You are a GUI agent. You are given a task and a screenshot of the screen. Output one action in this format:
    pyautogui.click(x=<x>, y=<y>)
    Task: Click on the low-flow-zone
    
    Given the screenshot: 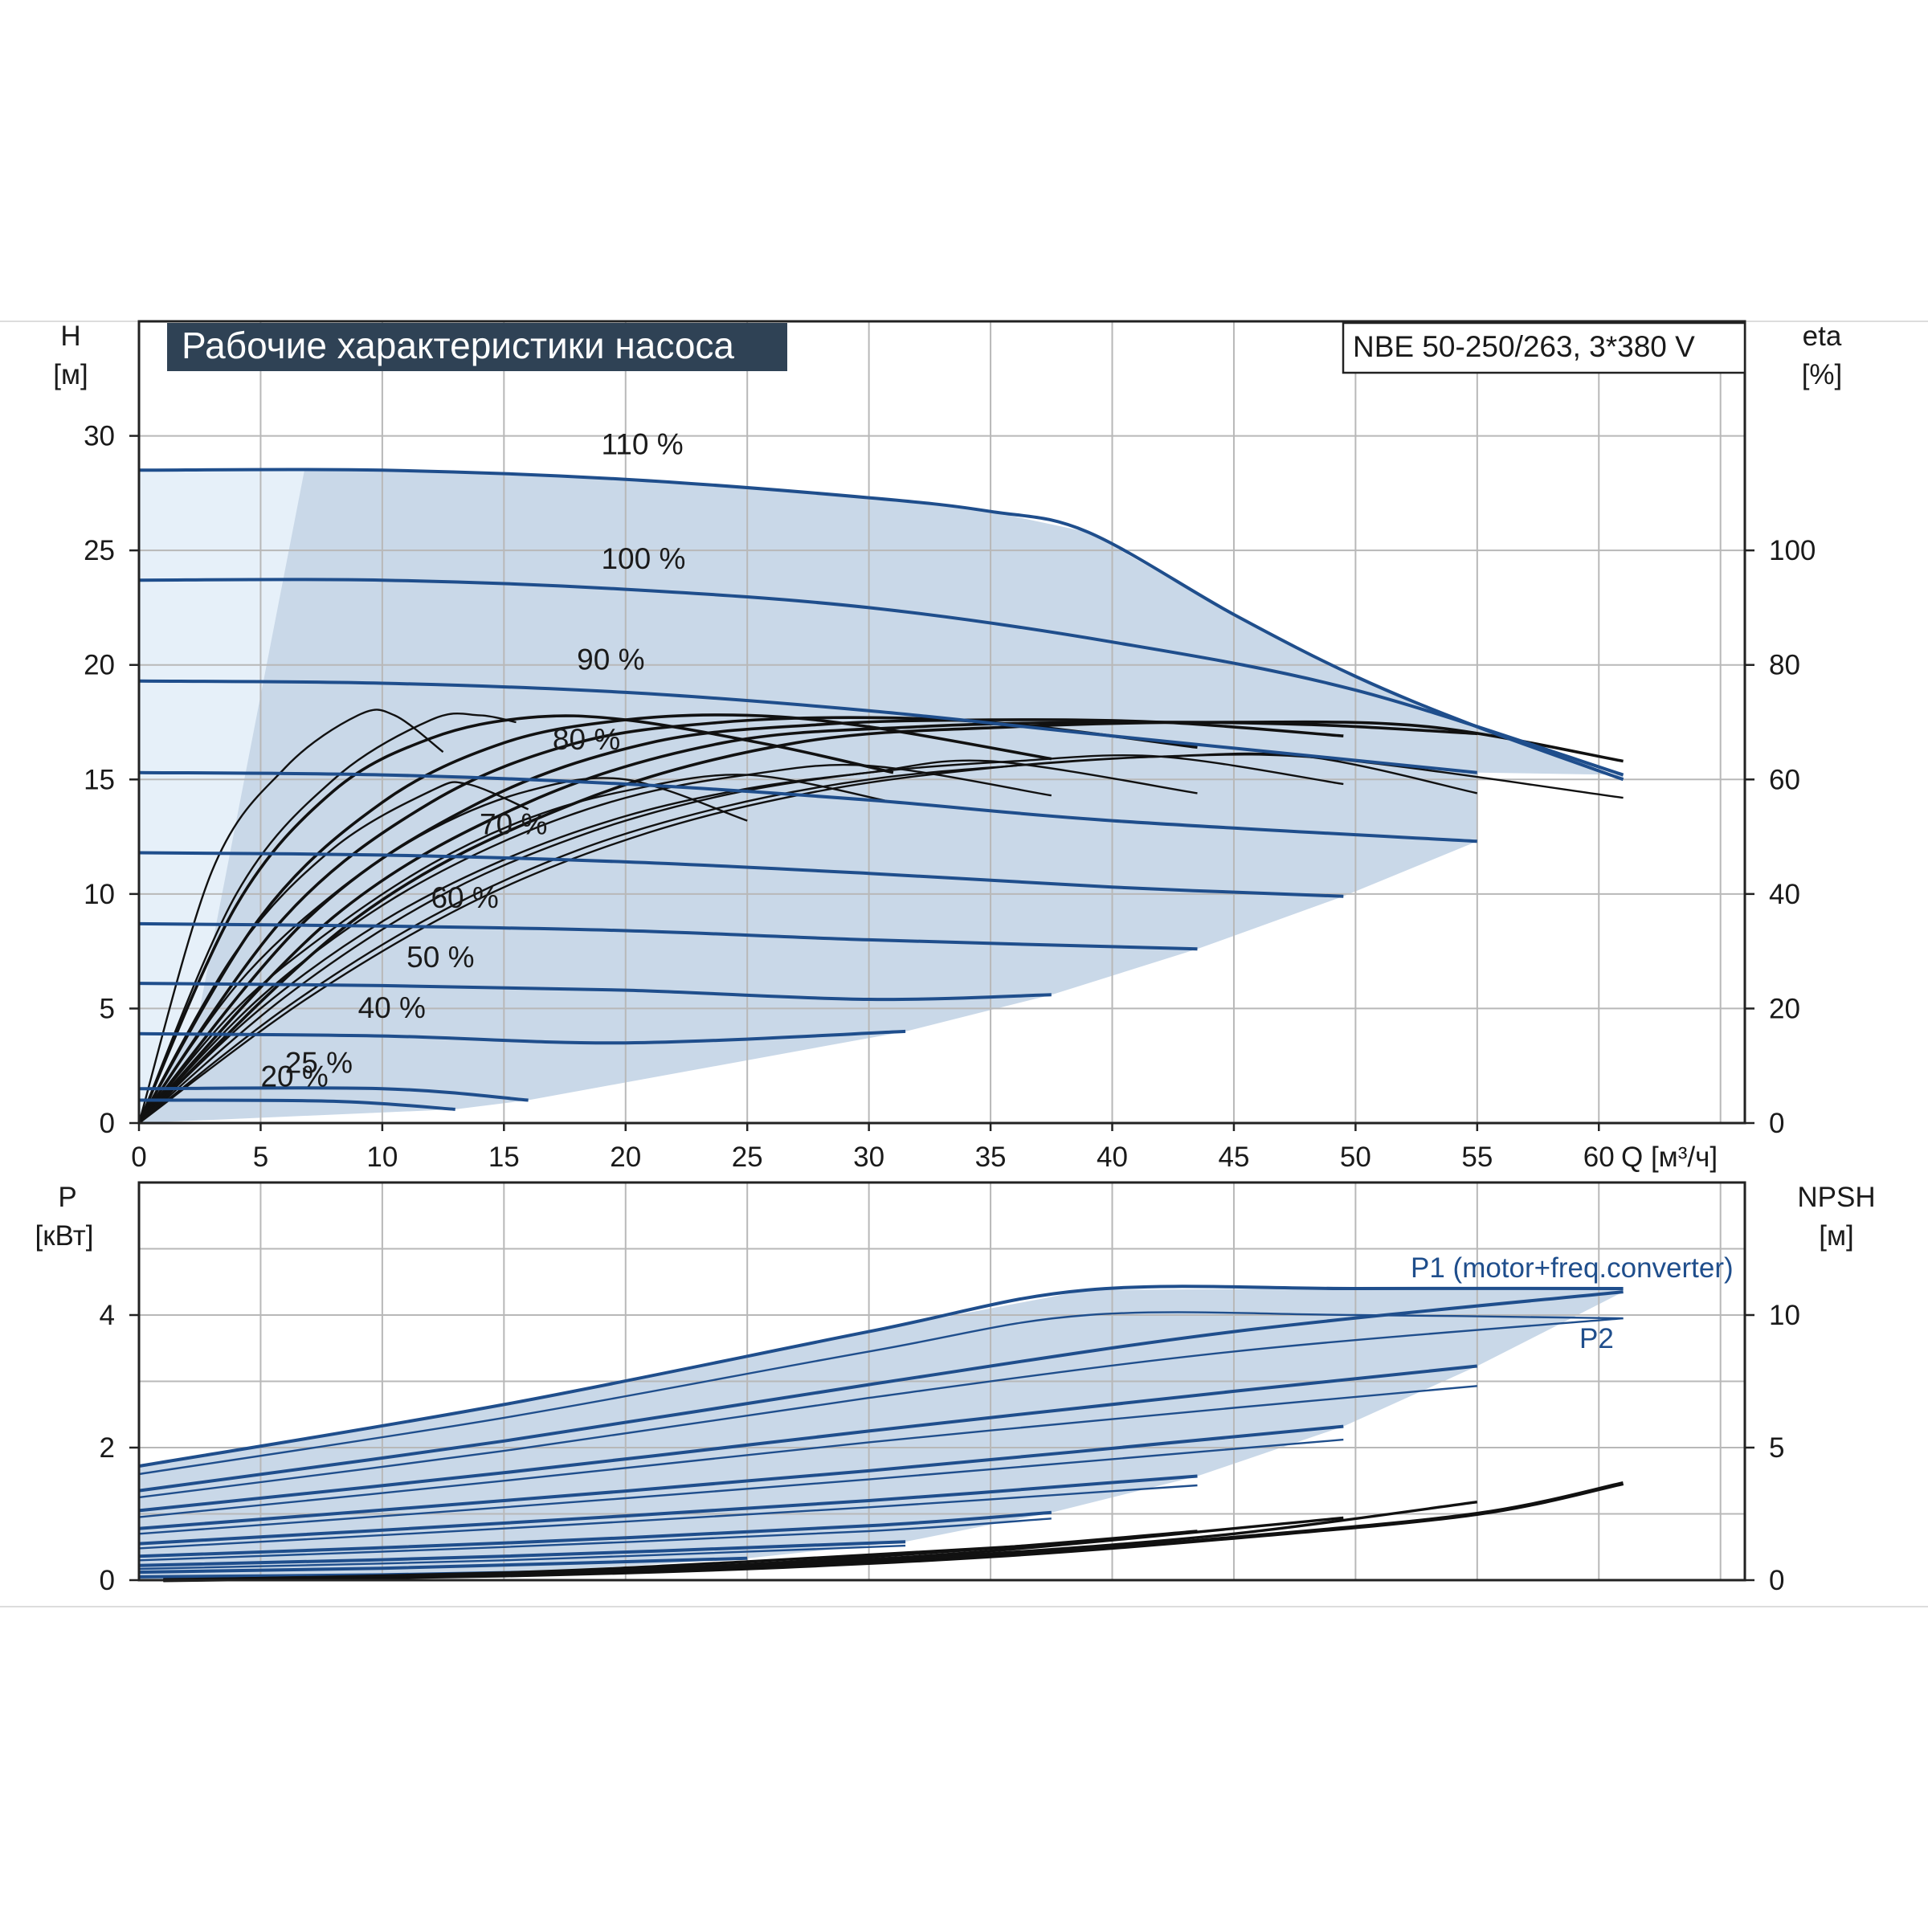 What is the action you would take?
    pyautogui.click(x=221, y=796)
    